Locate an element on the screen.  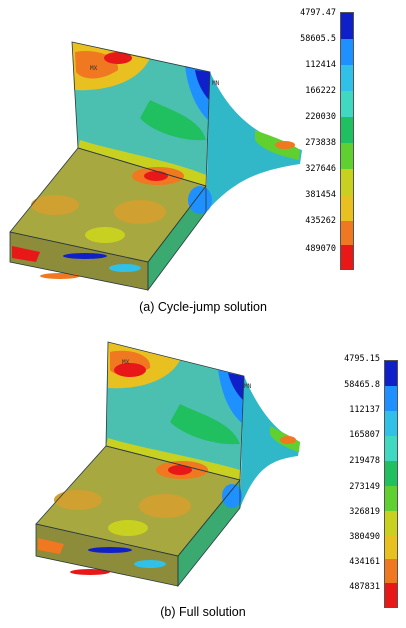
legend-label: 381454 is located at coordinates (320, 195).